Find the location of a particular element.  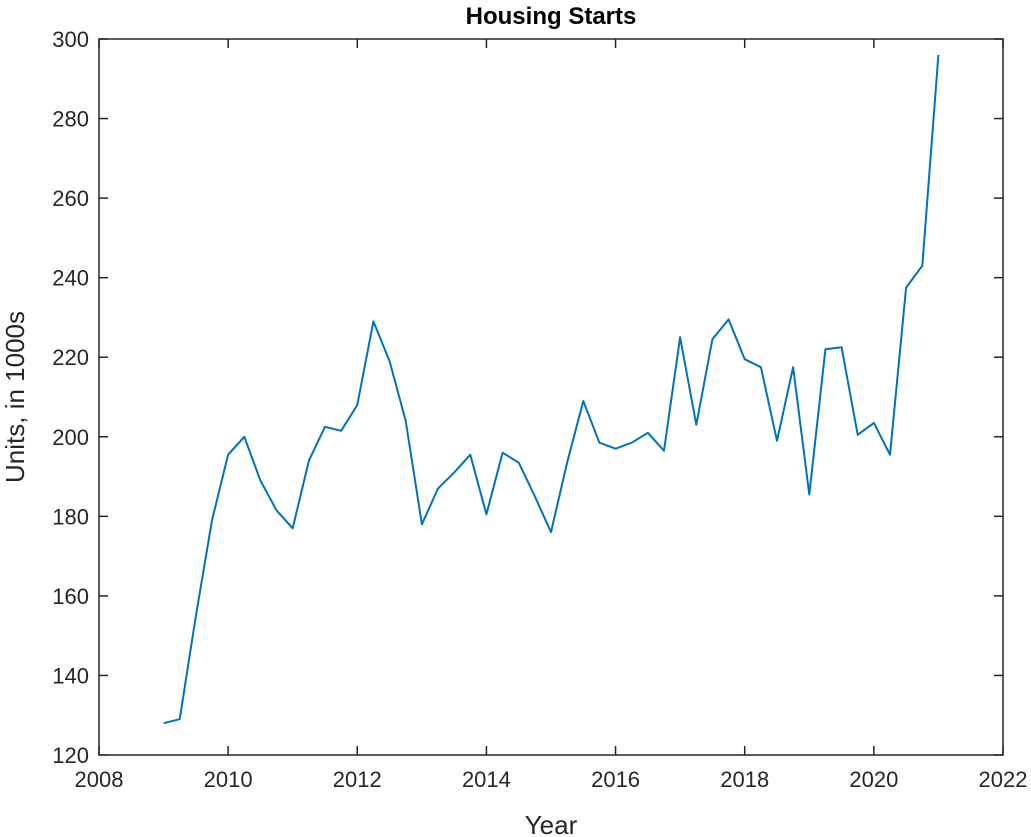

y-tick-label: 120 is located at coordinates (70, 755).